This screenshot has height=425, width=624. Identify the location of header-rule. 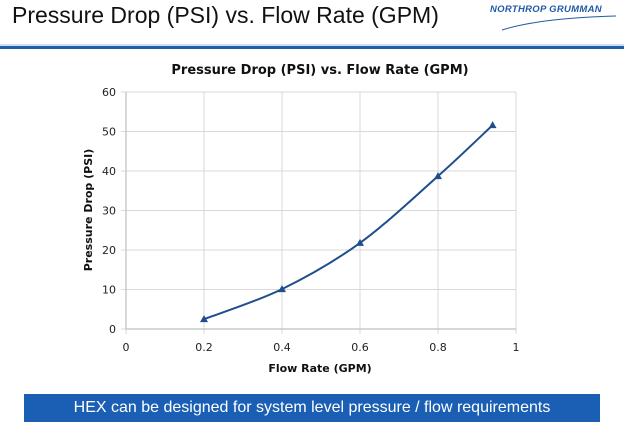
(312, 47).